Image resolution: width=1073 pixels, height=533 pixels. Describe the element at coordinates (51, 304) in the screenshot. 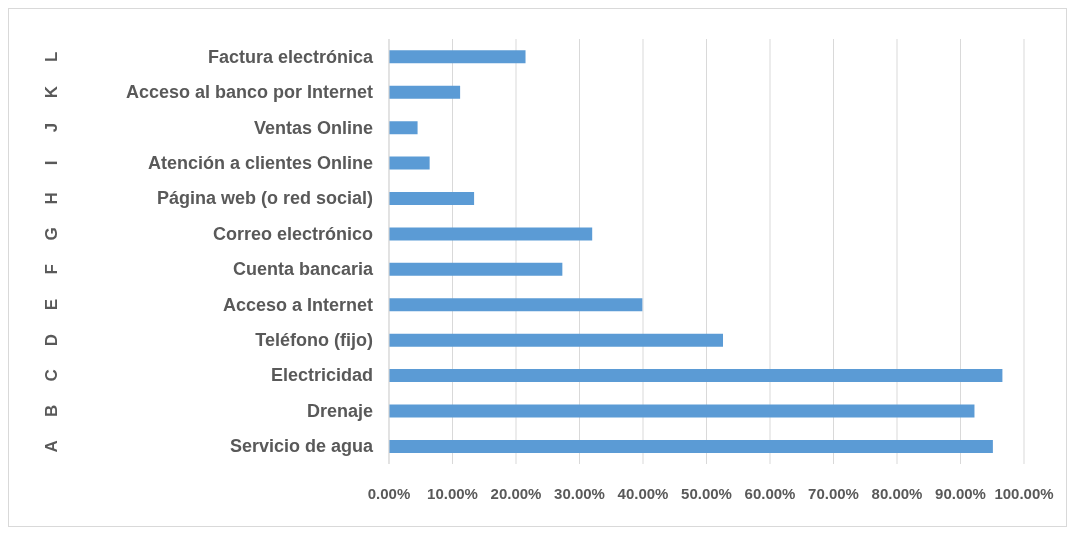

I see `text: E` at that location.